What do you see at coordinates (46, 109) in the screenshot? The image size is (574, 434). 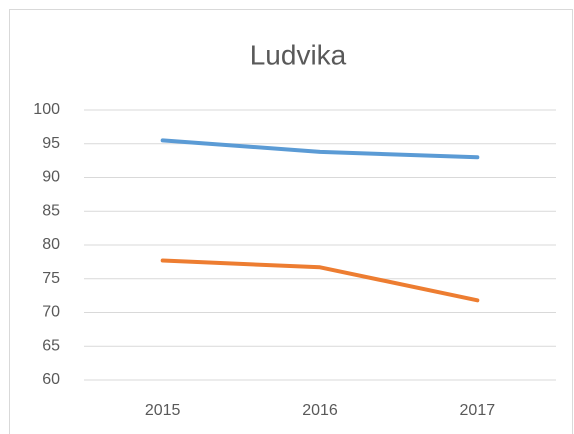 I see `y-tick-label: 100` at bounding box center [46, 109].